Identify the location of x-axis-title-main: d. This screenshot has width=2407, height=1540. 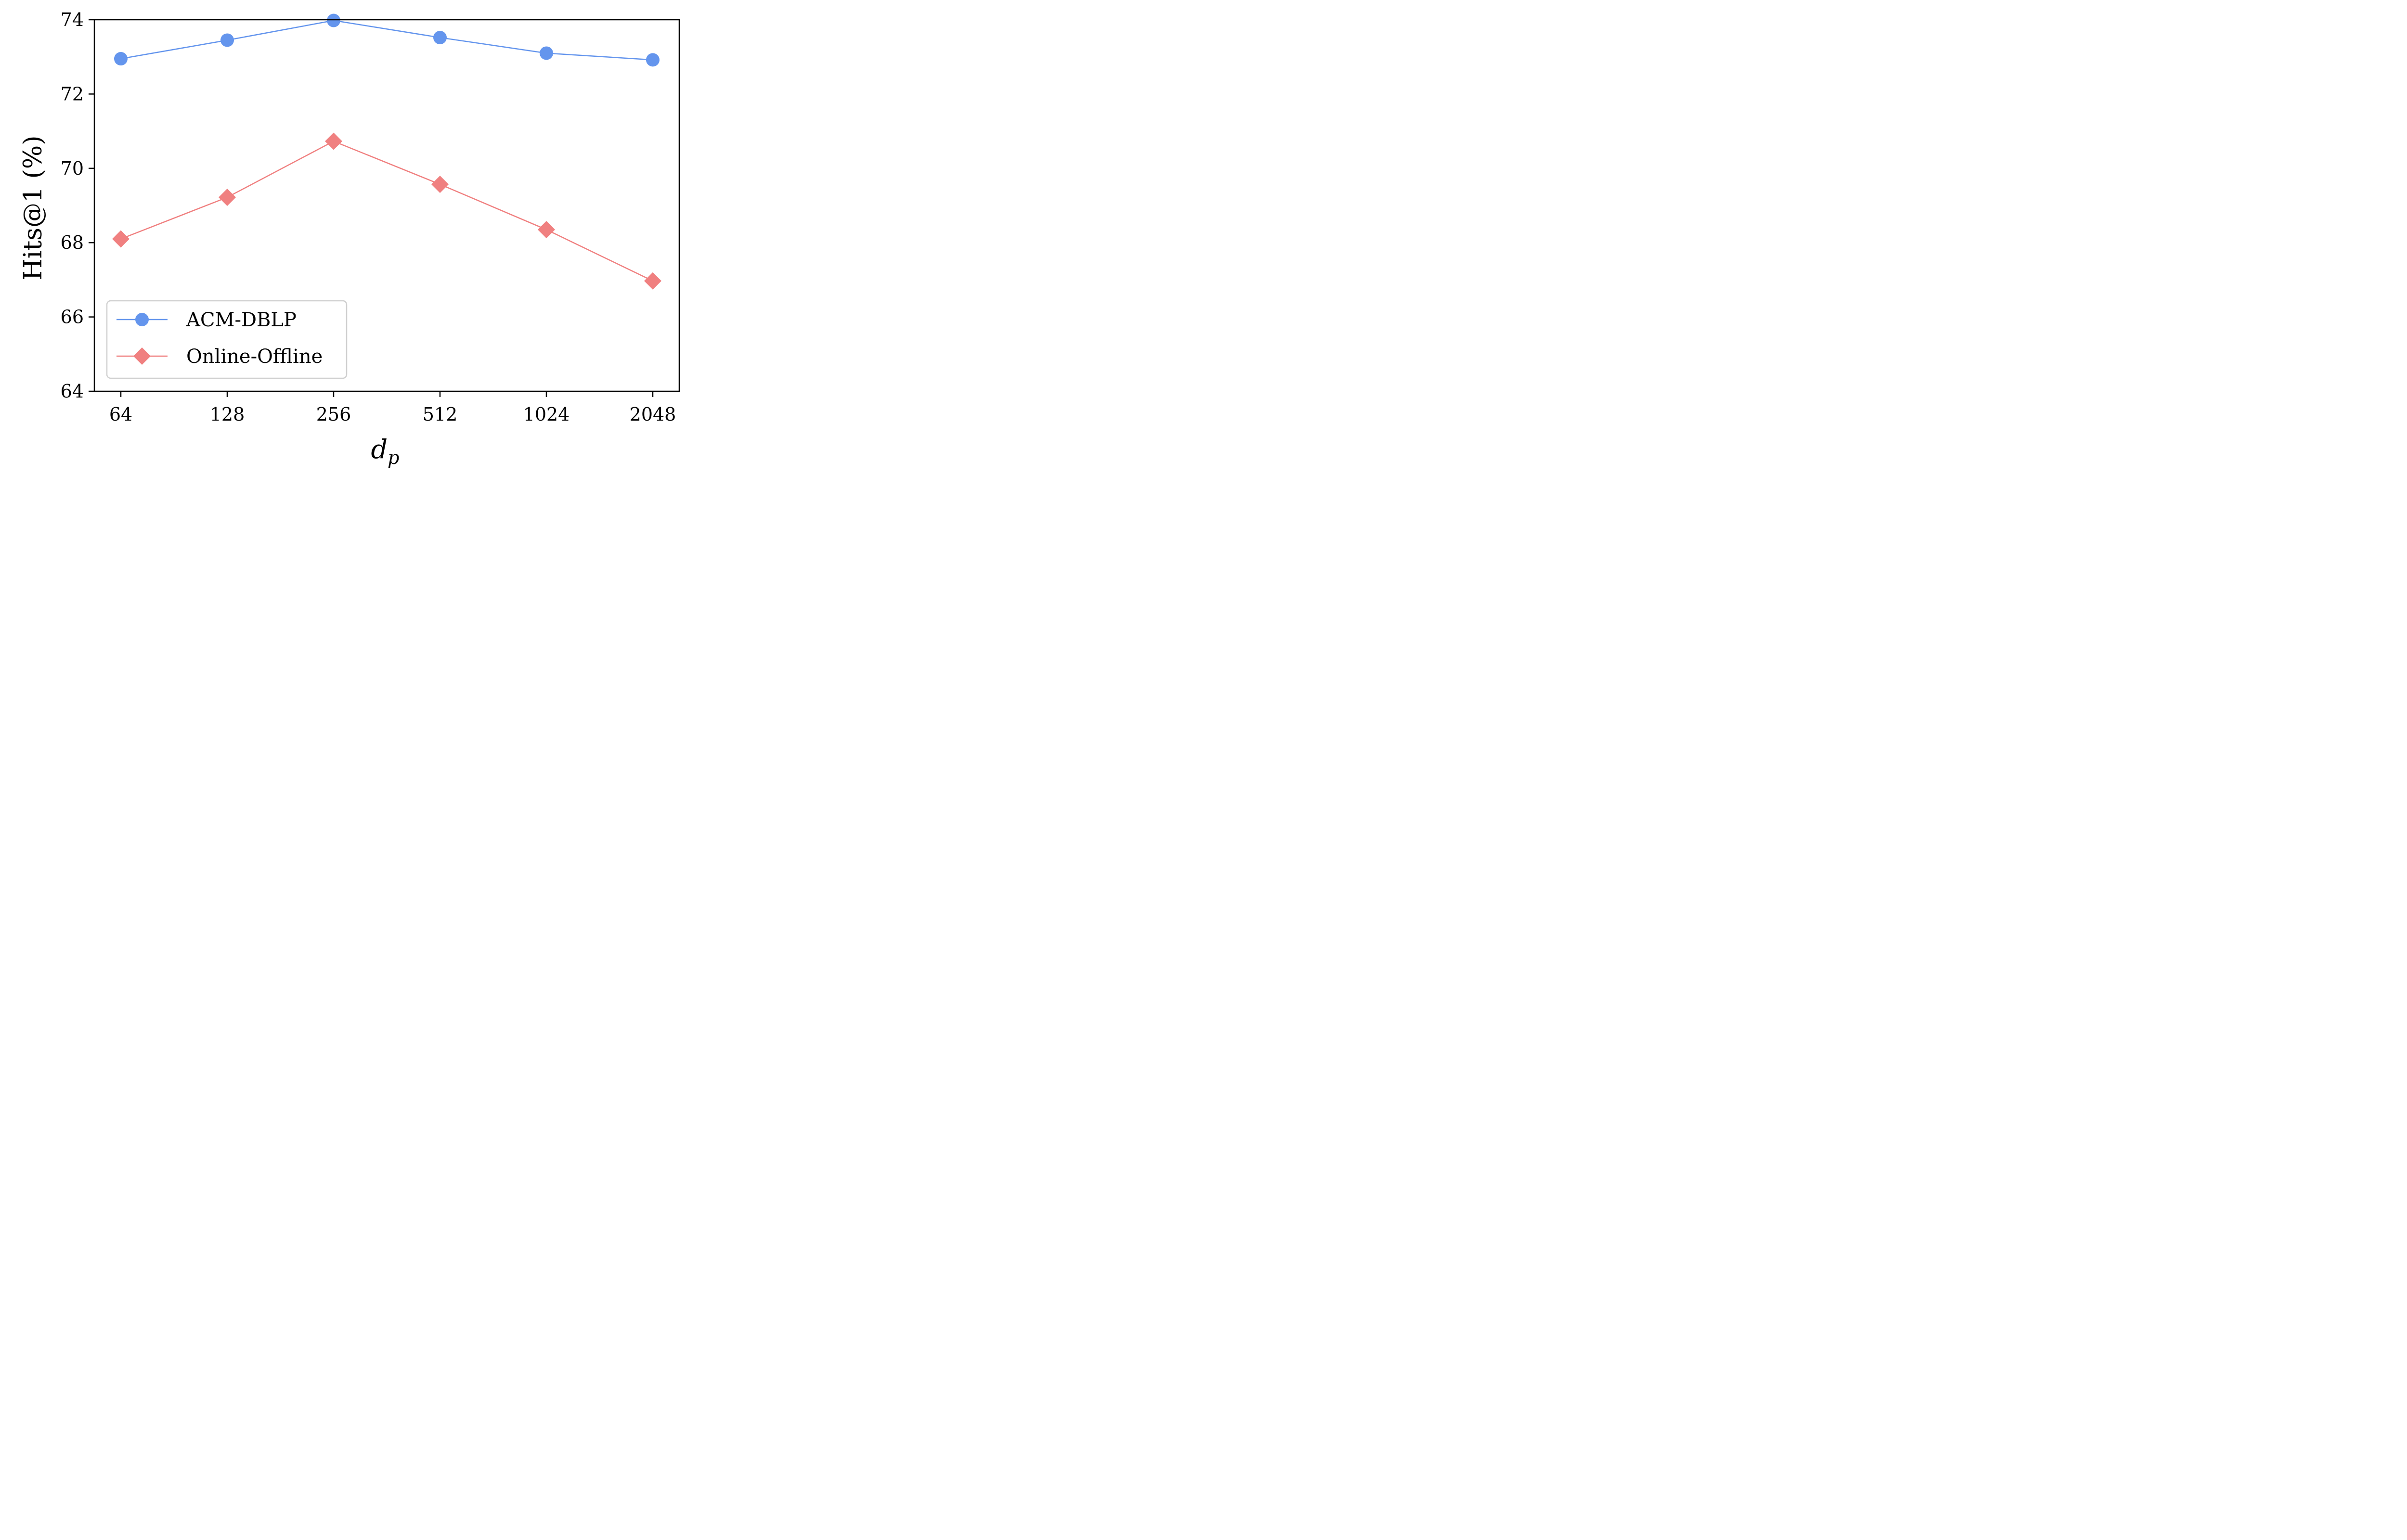
(379, 449).